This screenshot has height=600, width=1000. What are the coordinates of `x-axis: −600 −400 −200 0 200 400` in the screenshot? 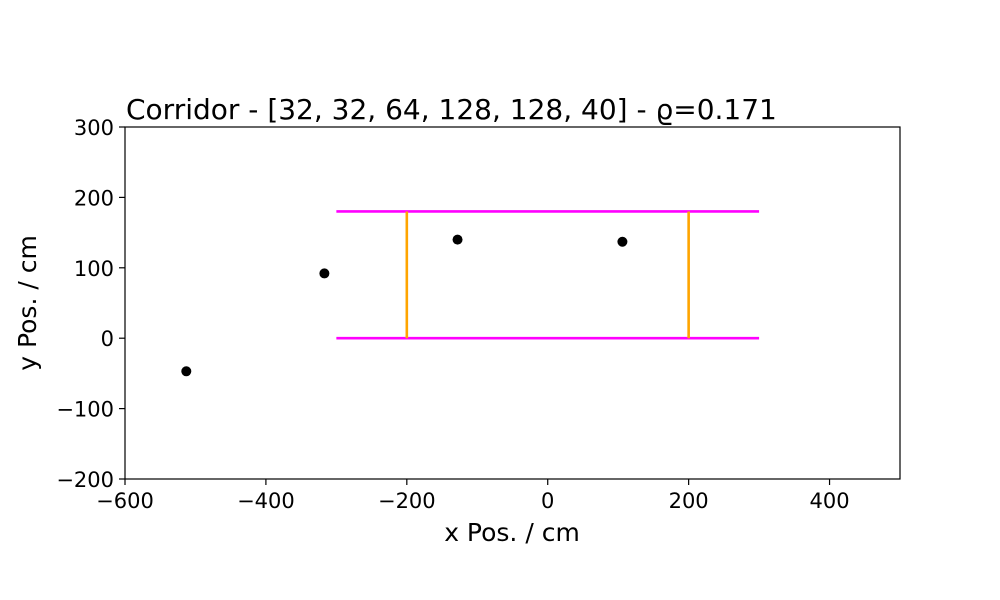 It's located at (473, 496).